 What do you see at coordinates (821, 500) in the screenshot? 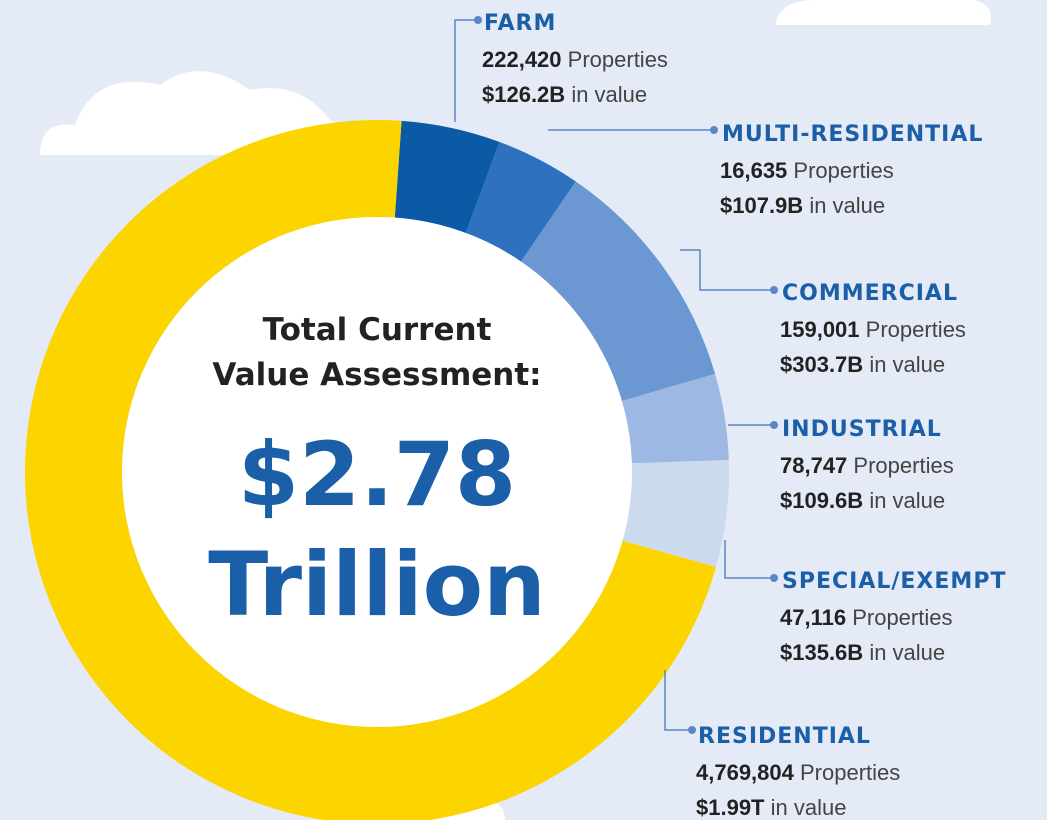
I see `value-label: $109.6B` at bounding box center [821, 500].